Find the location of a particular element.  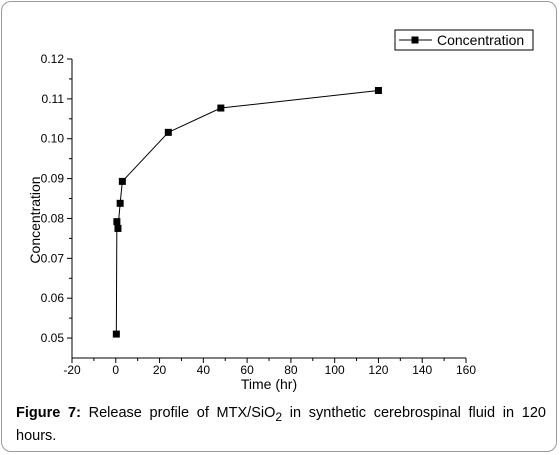

y-tick-label: 0.05 is located at coordinates (53, 338).